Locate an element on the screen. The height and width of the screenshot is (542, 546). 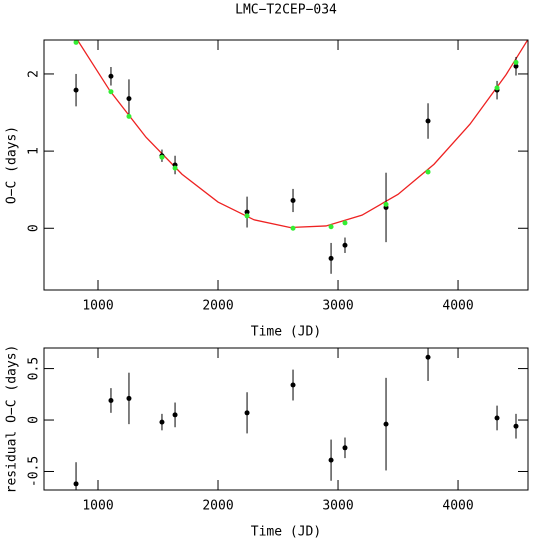
y-tick-label: 2 is located at coordinates (34, 74).